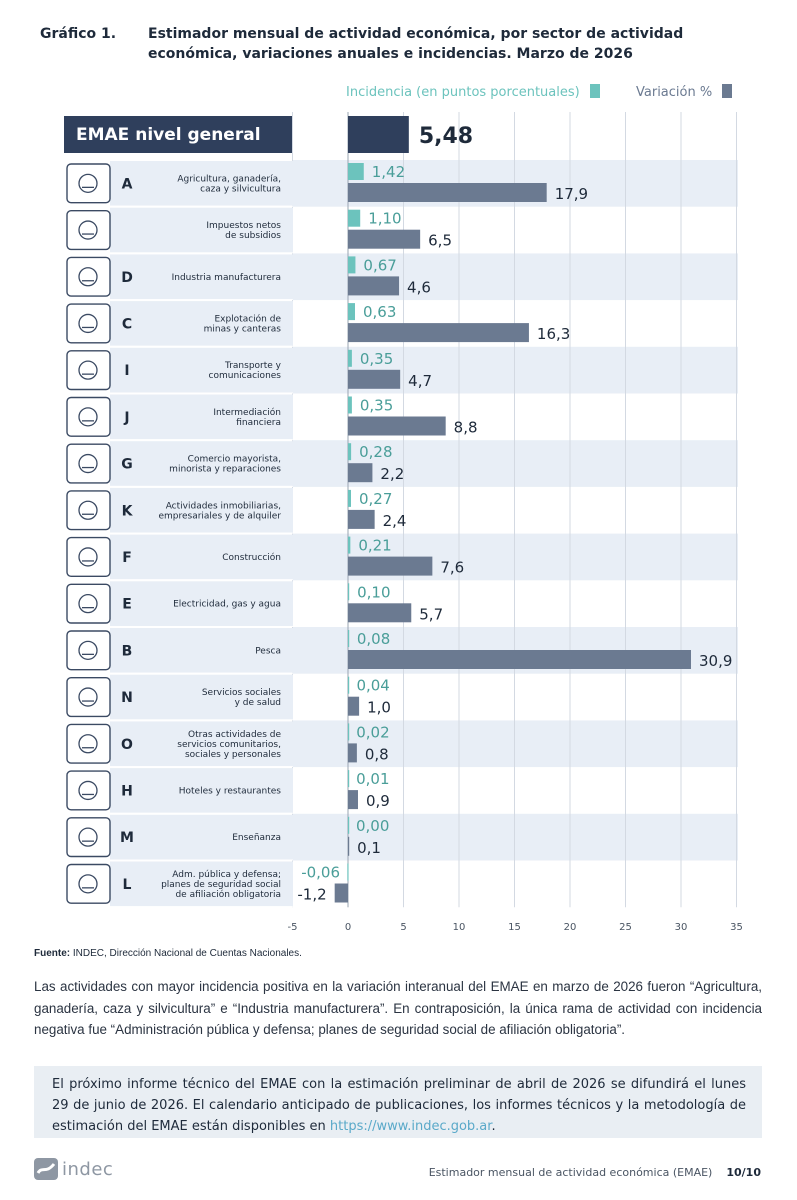  I want to click on category-label: Hoteles y restaurantes, so click(230, 791).